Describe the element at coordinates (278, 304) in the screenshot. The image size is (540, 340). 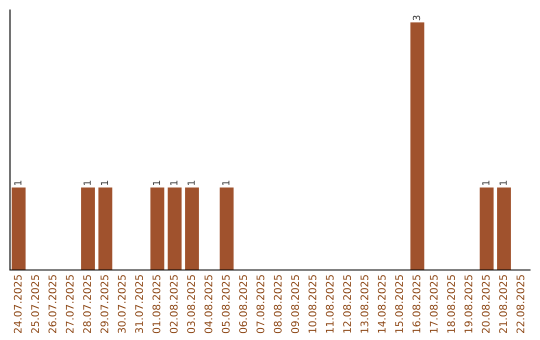
I see `x-tick-label: 08.08.2025` at that location.